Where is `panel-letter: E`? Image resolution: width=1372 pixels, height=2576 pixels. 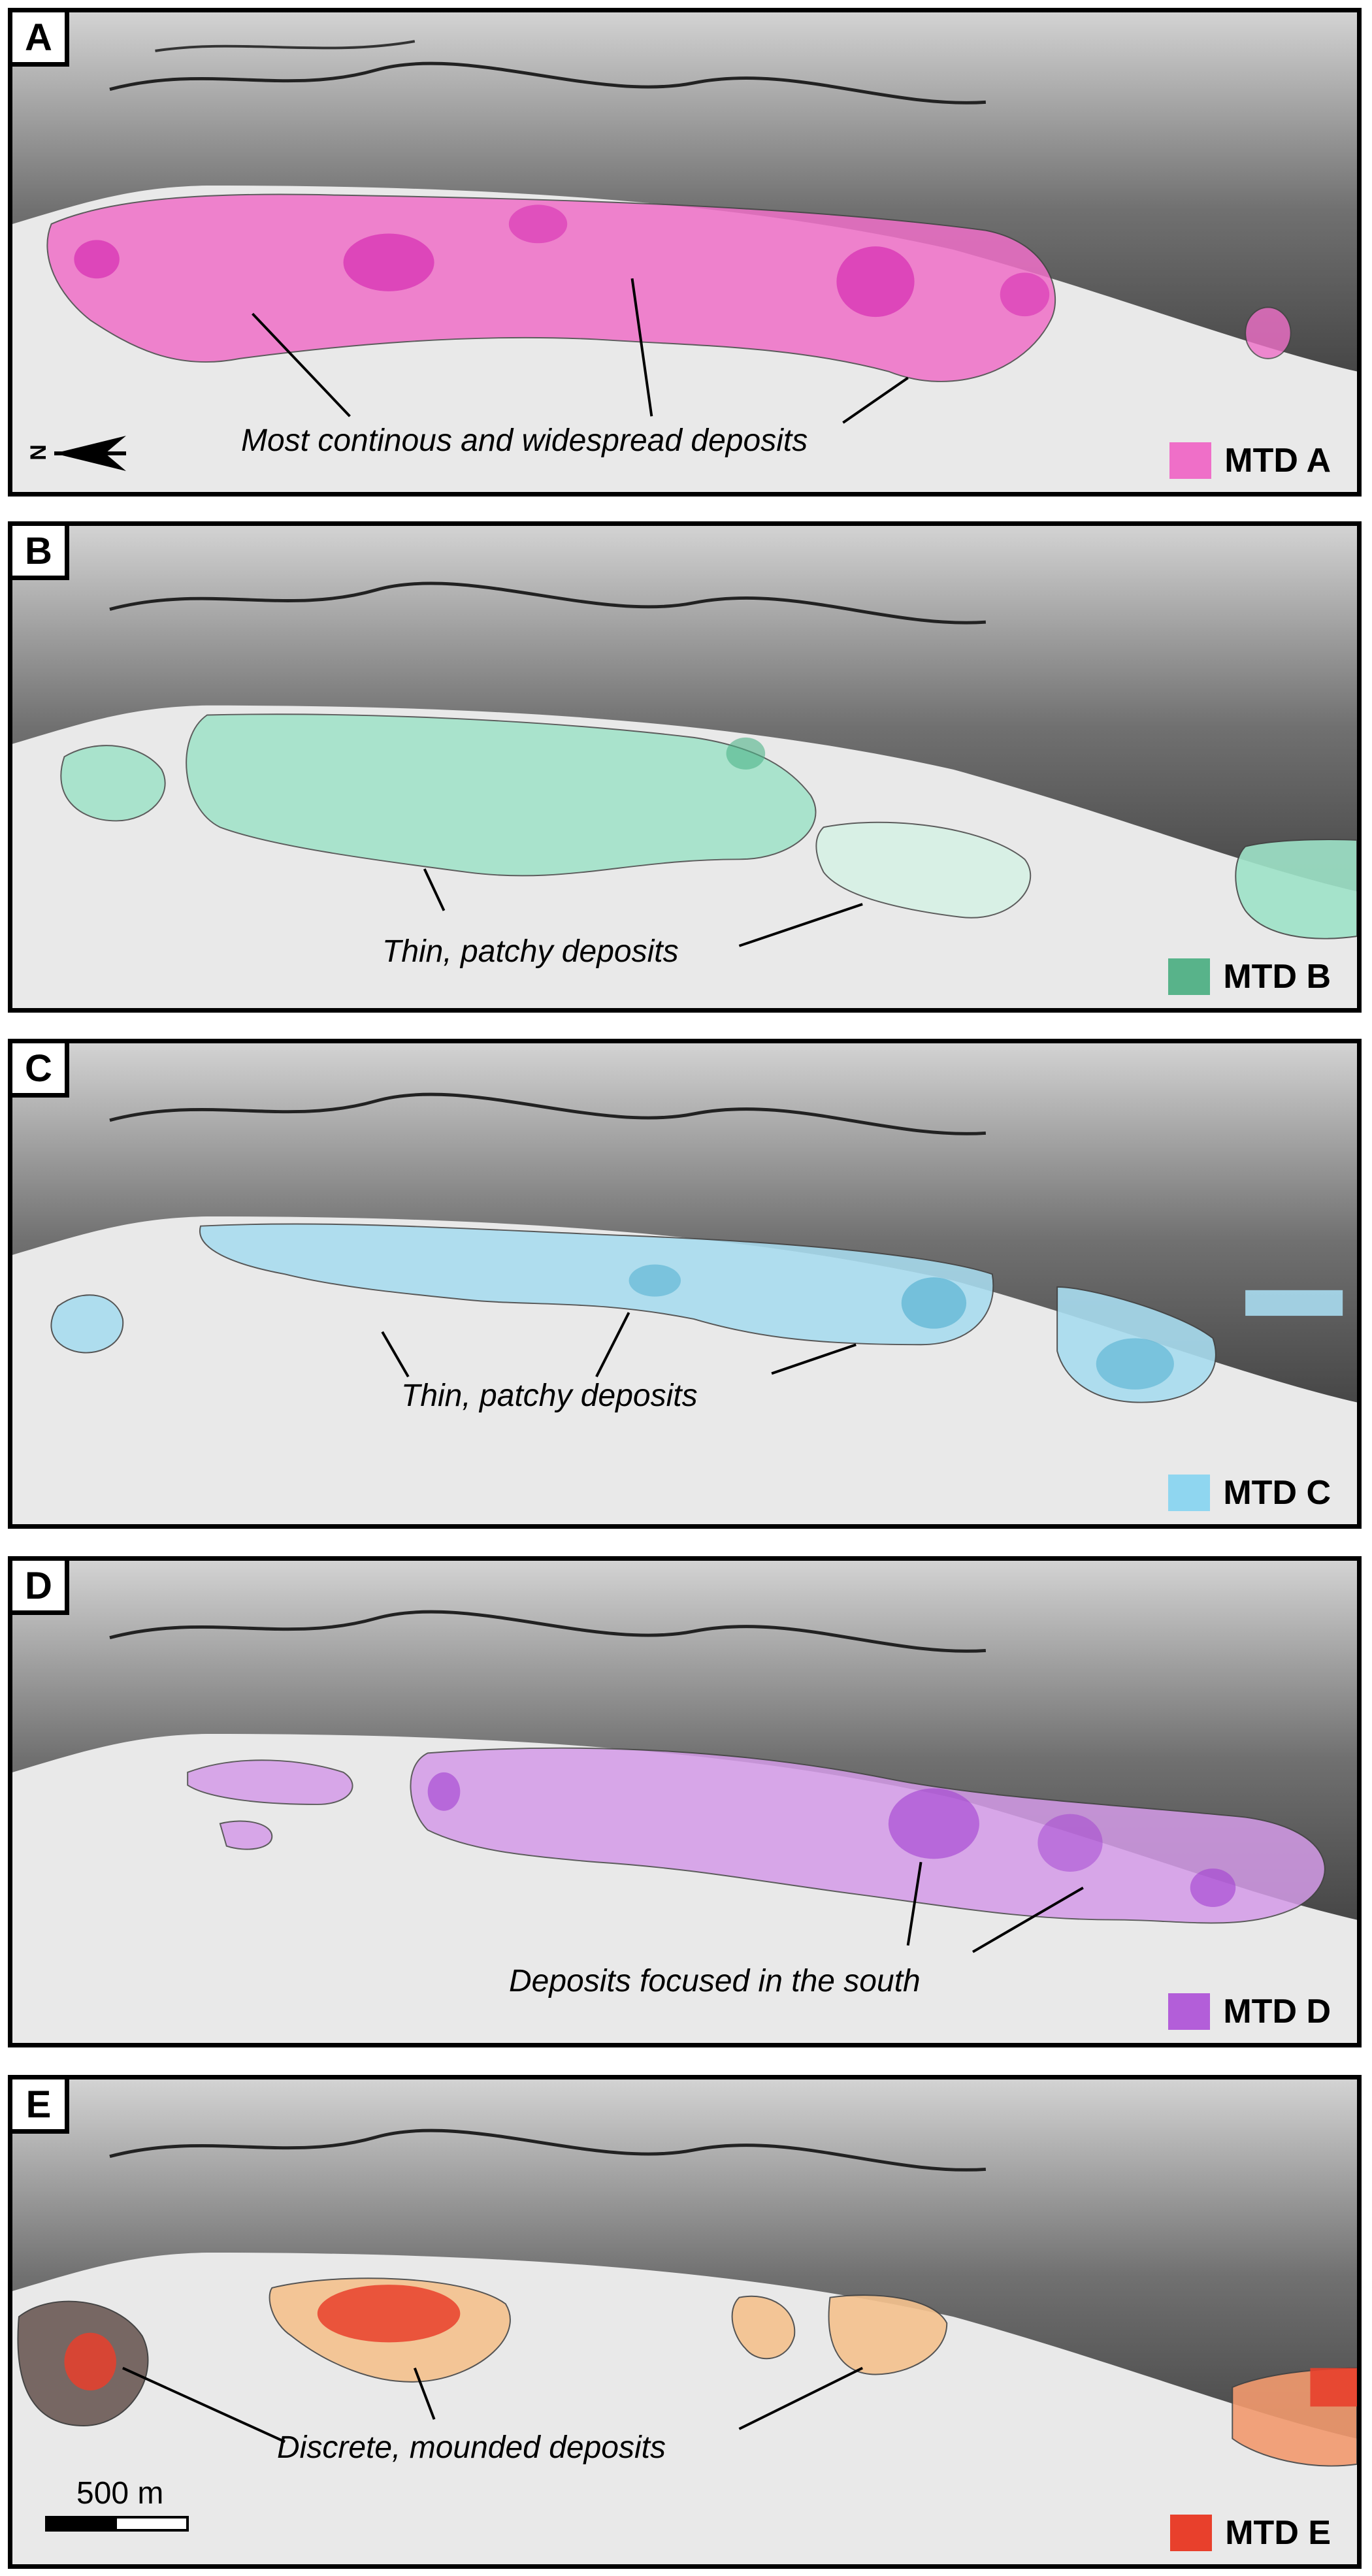 panel-letter: E is located at coordinates (40, 2106).